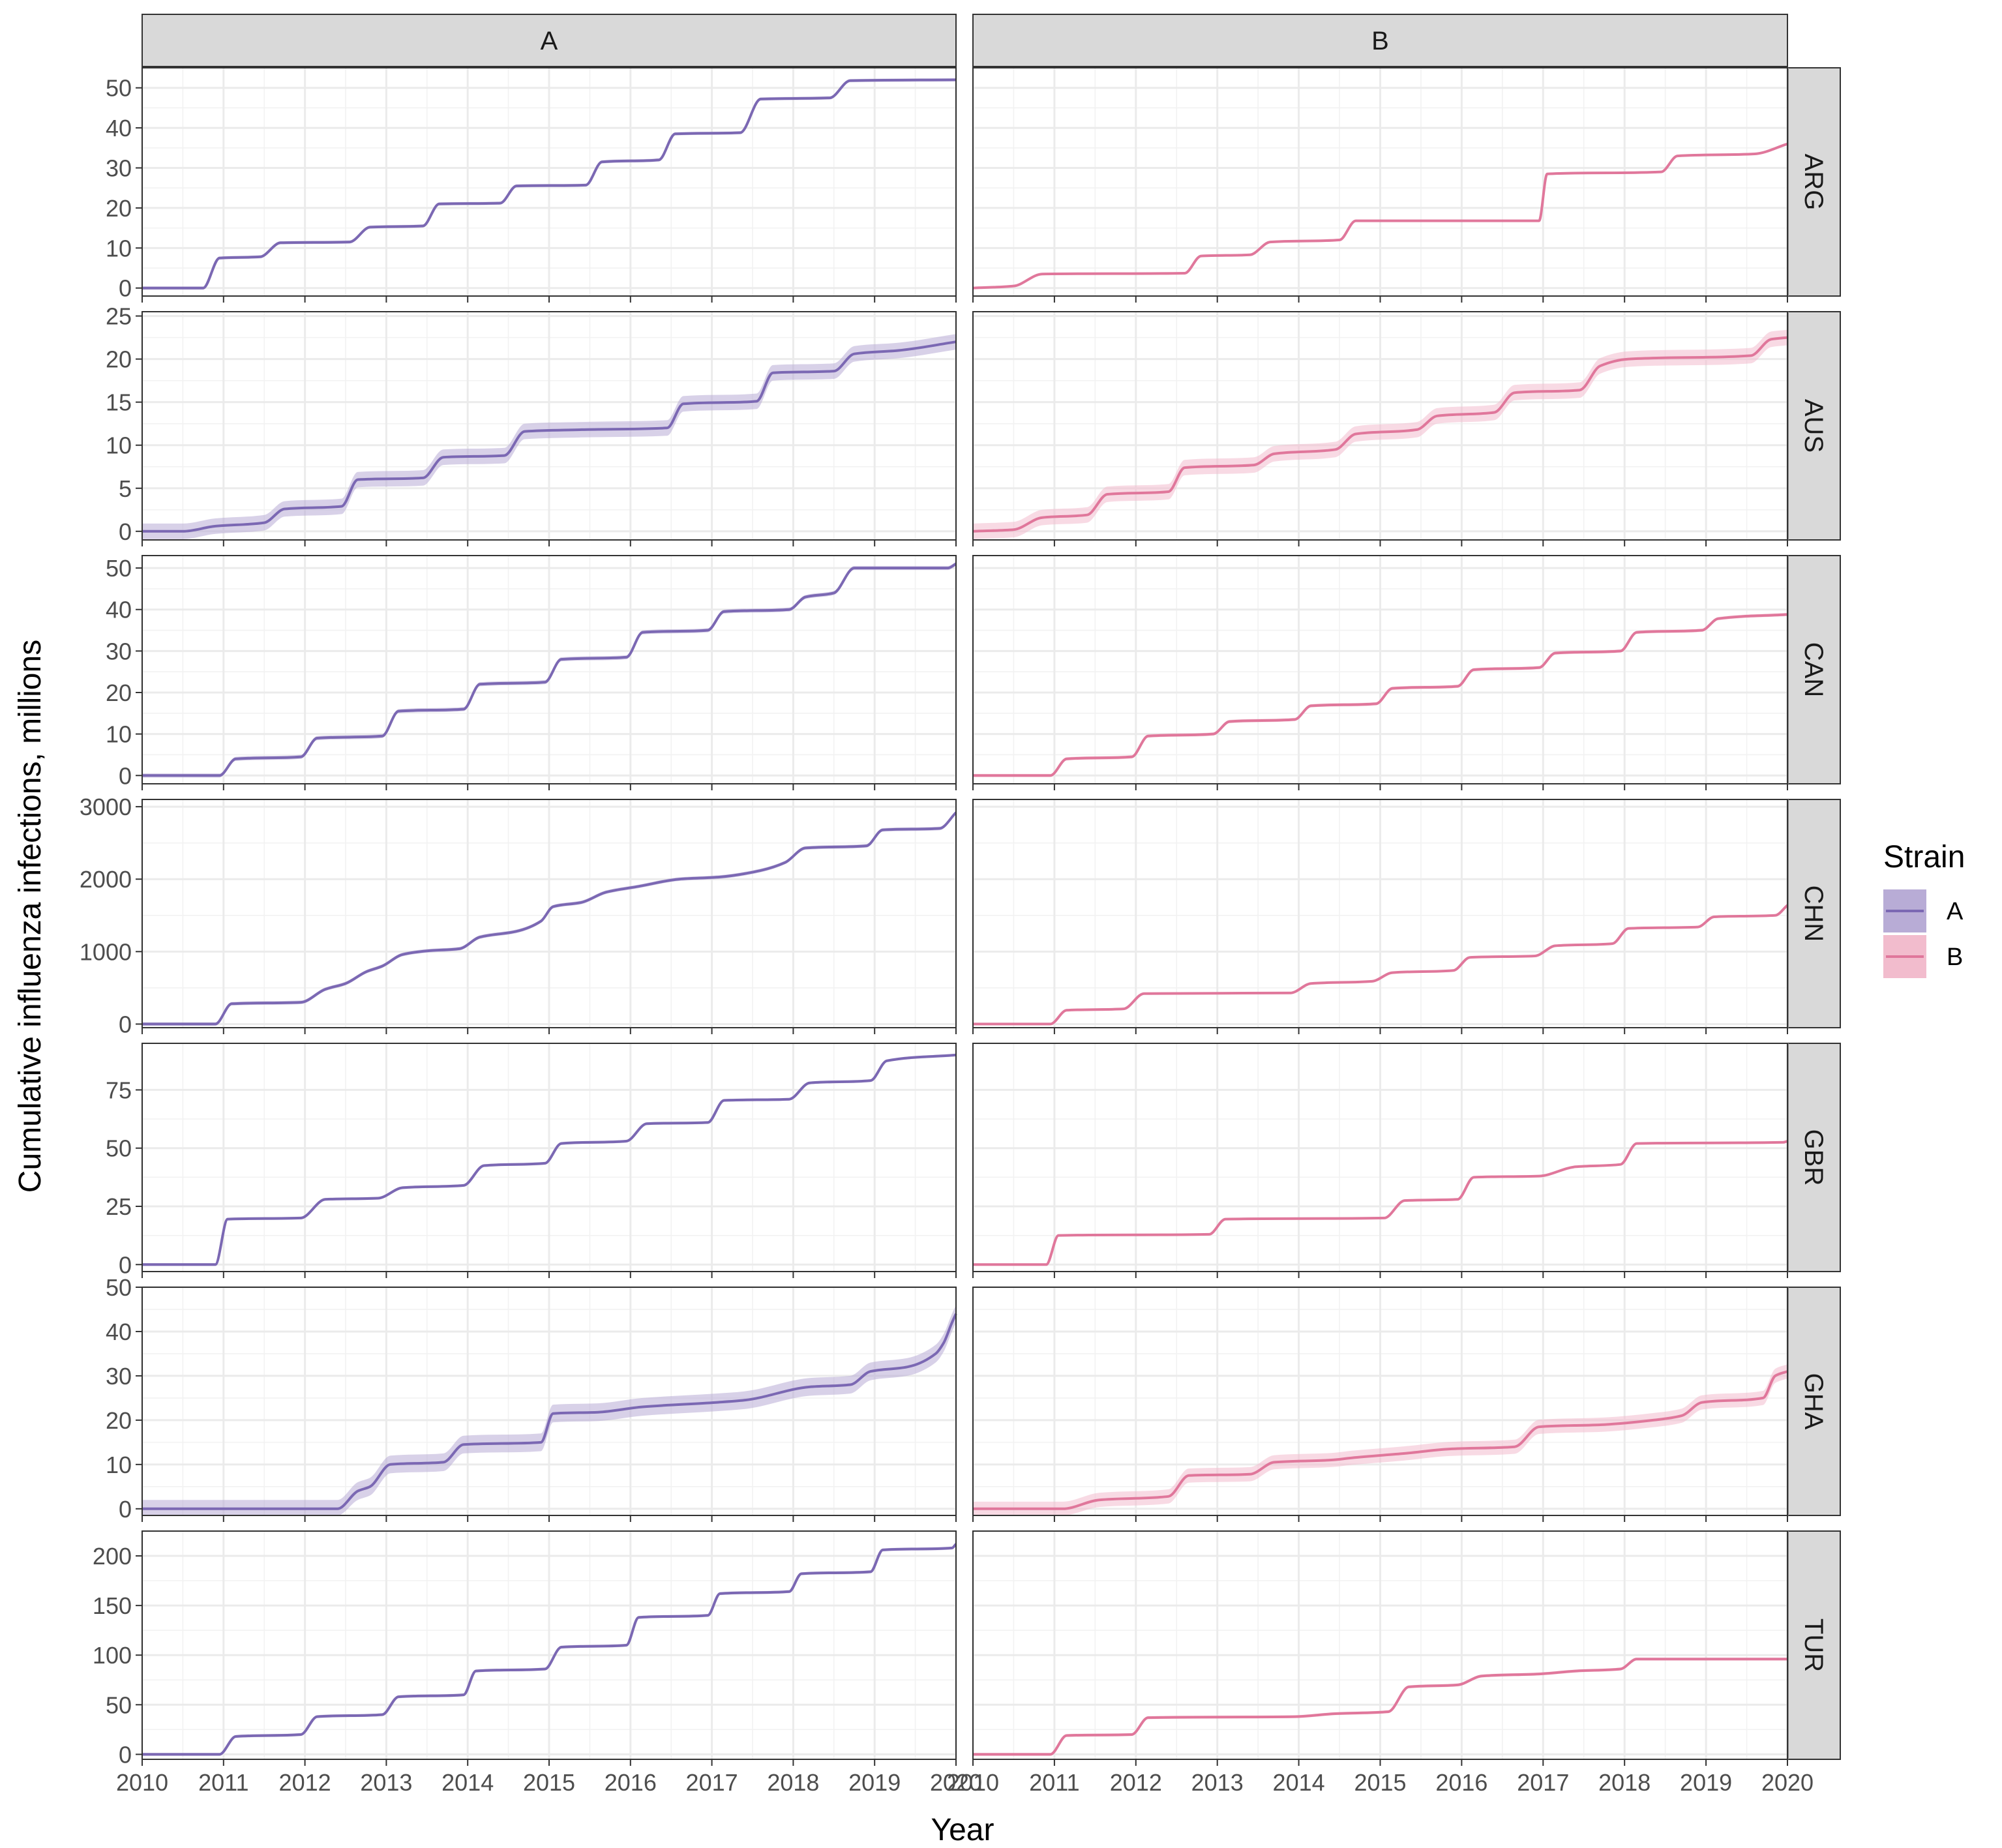  What do you see at coordinates (119, 445) in the screenshot?
I see `y-tick-label: 10` at bounding box center [119, 445].